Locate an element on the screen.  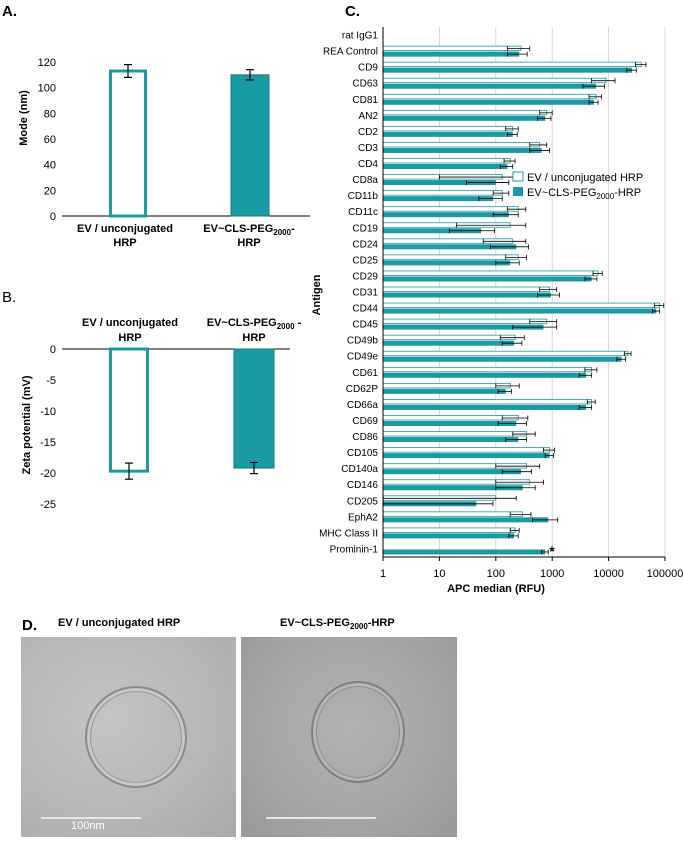
antigen-label: CD3 is located at coordinates (368, 148).